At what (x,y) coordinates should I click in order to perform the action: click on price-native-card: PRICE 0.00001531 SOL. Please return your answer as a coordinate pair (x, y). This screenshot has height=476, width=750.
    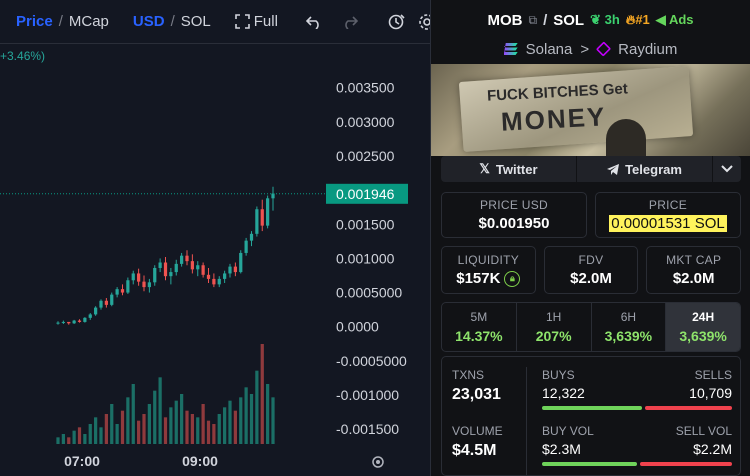
    Looking at the image, I should click on (668, 215).